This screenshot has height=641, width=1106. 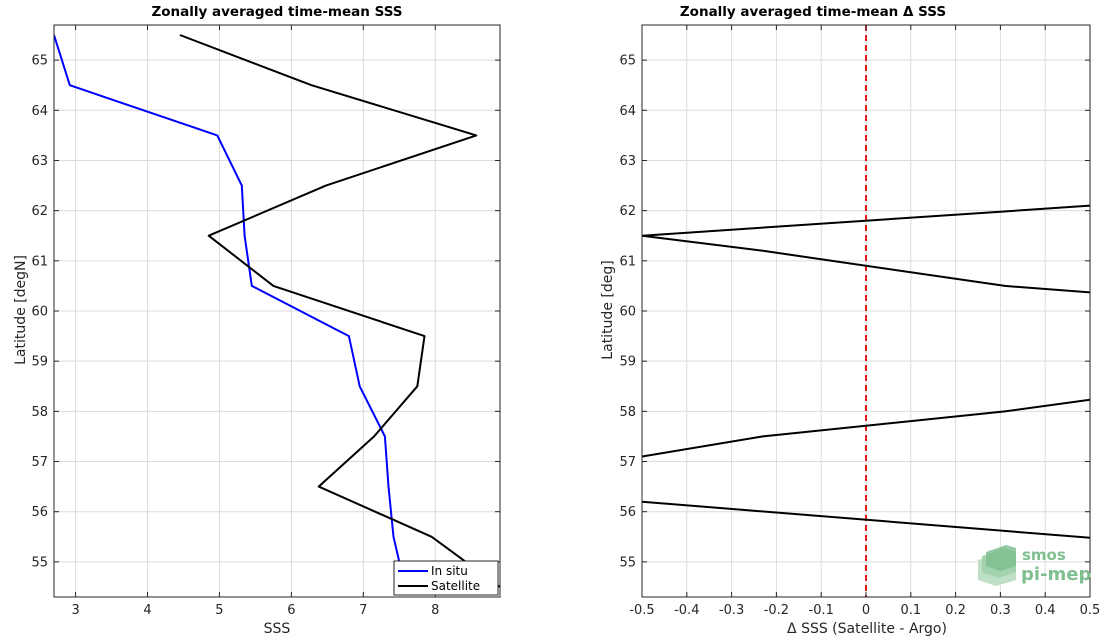 I want to click on x-tick-label: -0.5, so click(x=641, y=610).